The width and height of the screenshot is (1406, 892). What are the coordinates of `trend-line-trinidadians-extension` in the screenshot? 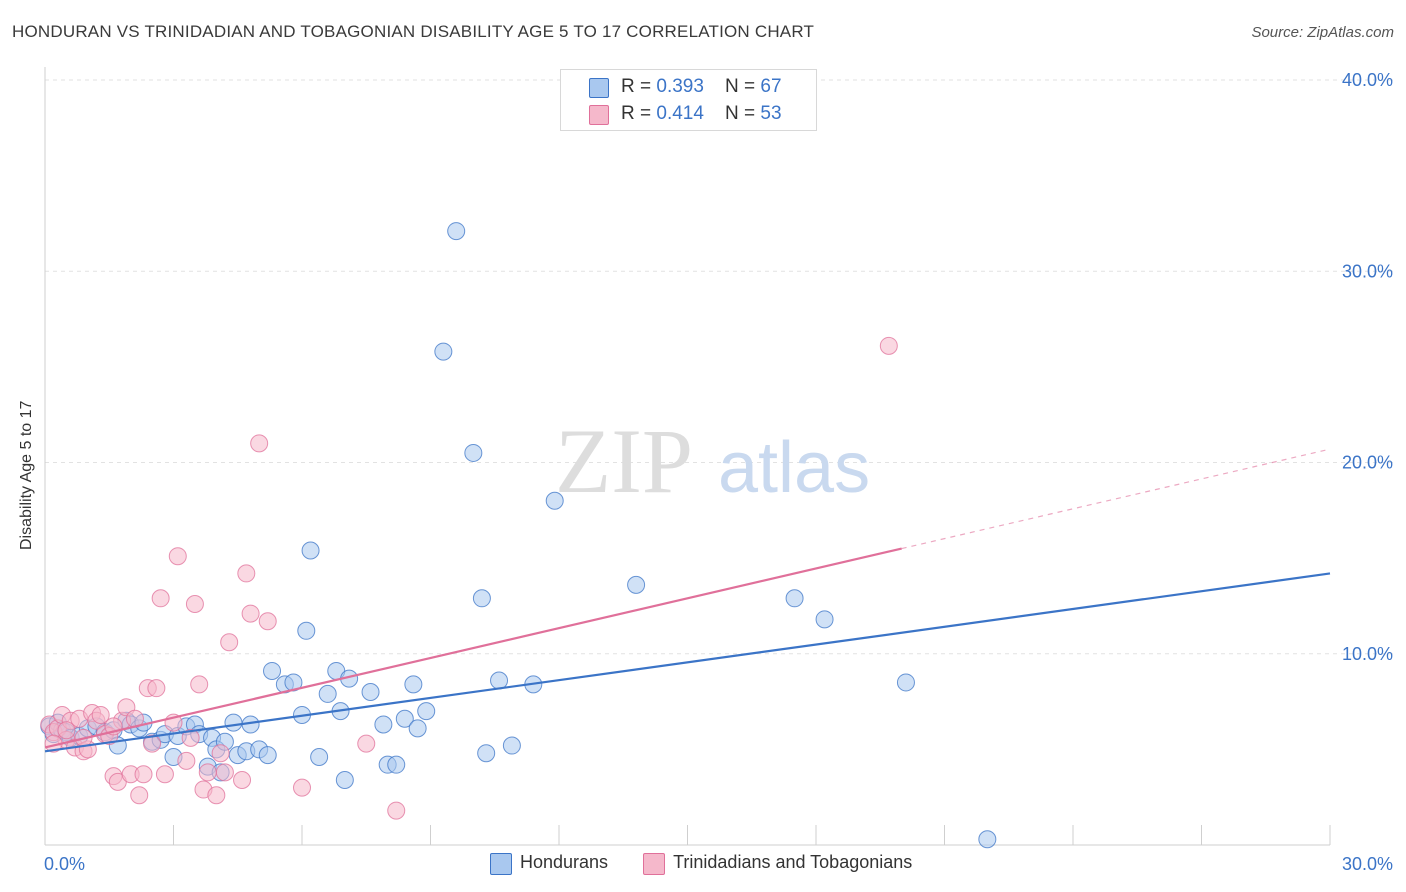 It's located at (1116, 499).